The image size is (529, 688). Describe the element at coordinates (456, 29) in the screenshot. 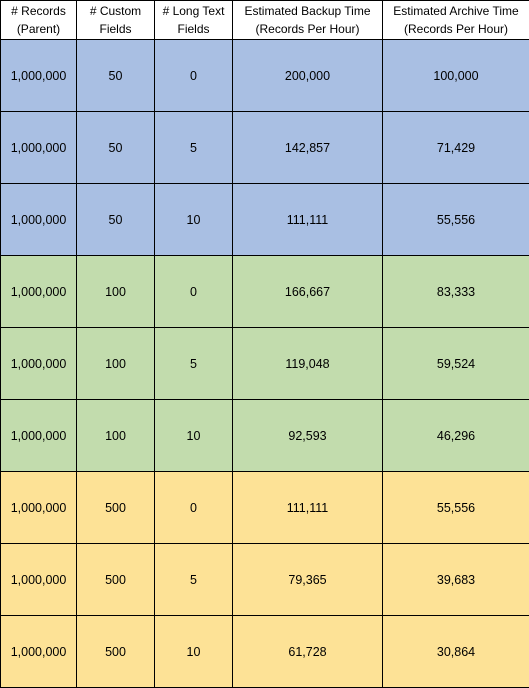

I see `header-archive-time-line2: (Records Per Hour)` at that location.